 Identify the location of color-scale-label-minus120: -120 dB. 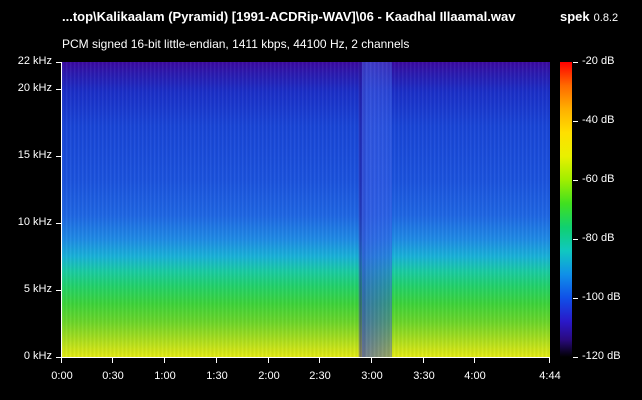
(601, 356).